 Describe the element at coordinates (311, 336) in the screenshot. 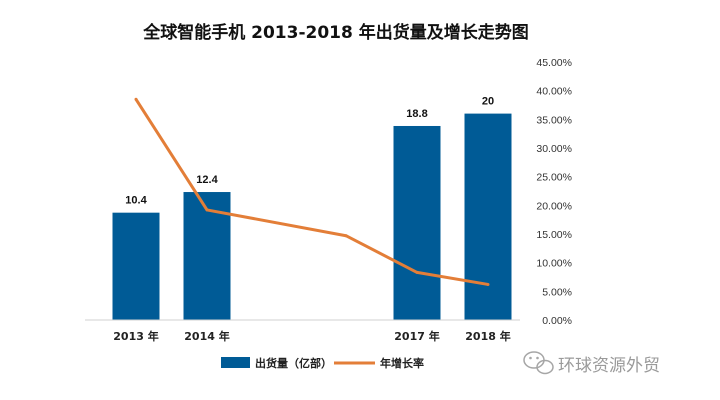

I see `x-axis-ticks: 2013 年 2014 年 2017 年 2018 年` at that location.